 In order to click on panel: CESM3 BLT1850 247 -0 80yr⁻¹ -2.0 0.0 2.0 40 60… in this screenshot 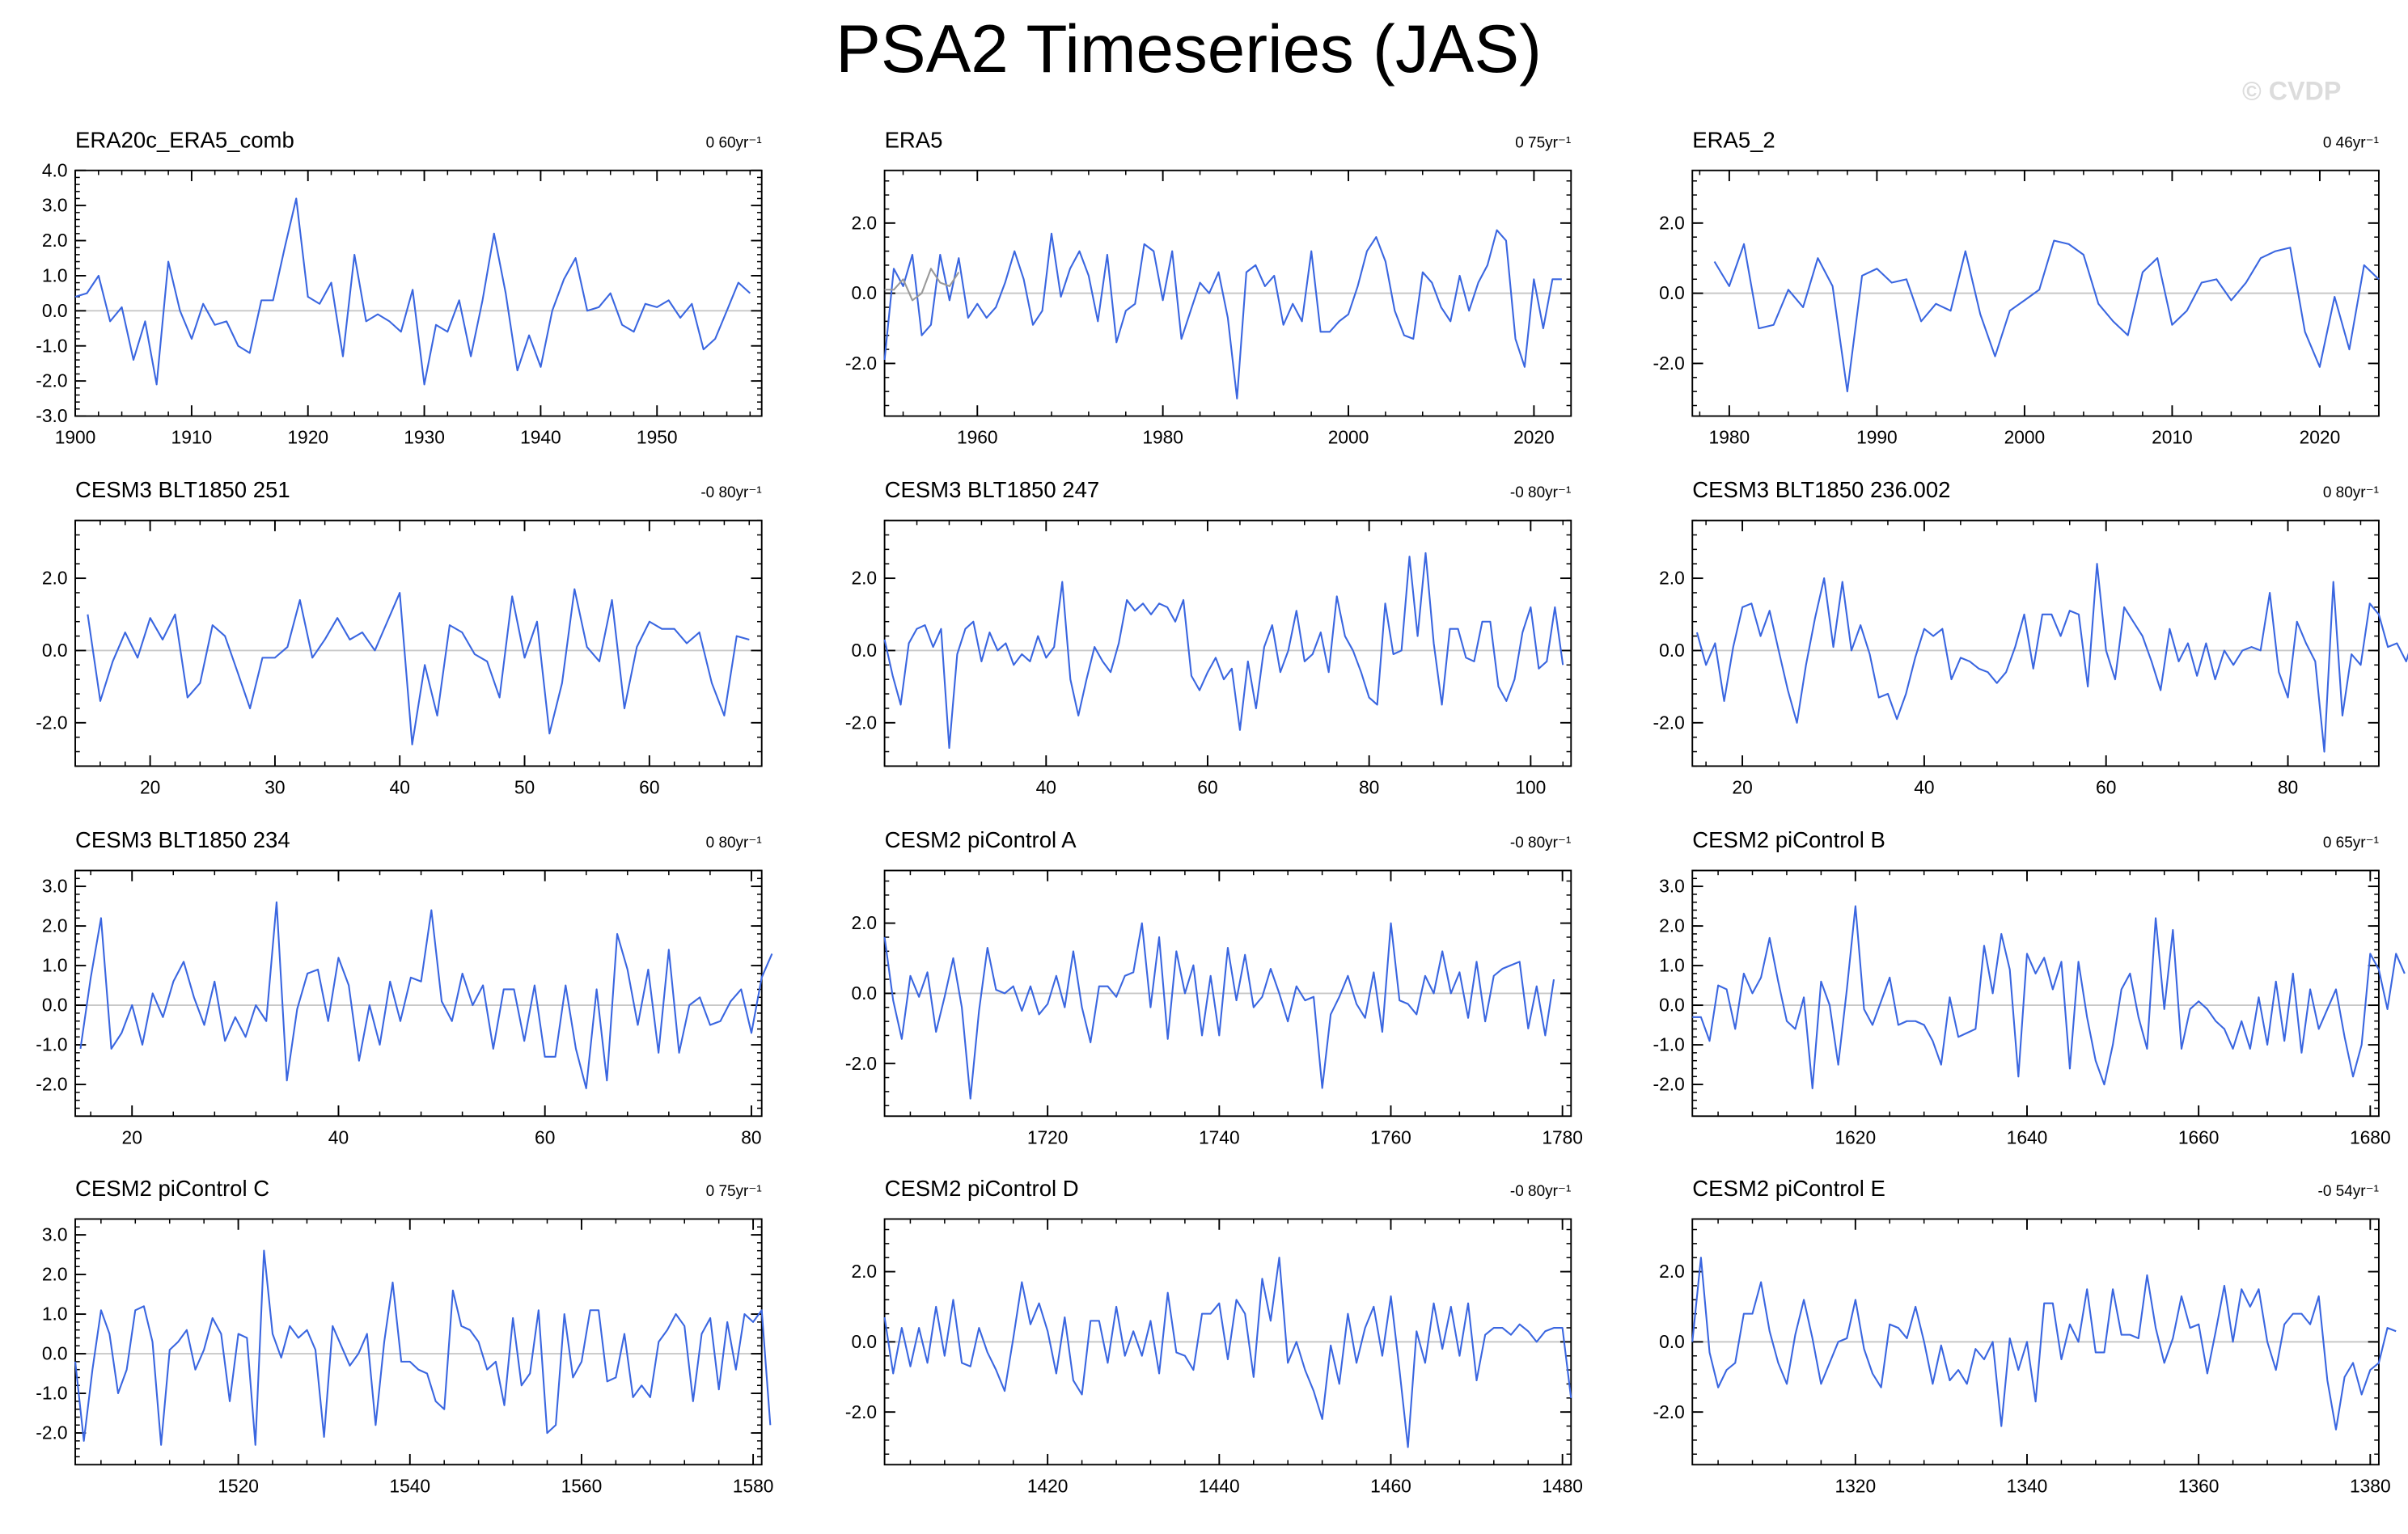, I will do `click(1208, 637)`.